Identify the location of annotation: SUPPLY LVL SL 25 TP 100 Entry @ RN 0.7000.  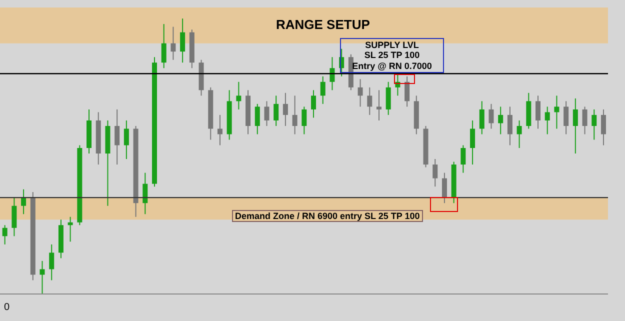
(392, 55).